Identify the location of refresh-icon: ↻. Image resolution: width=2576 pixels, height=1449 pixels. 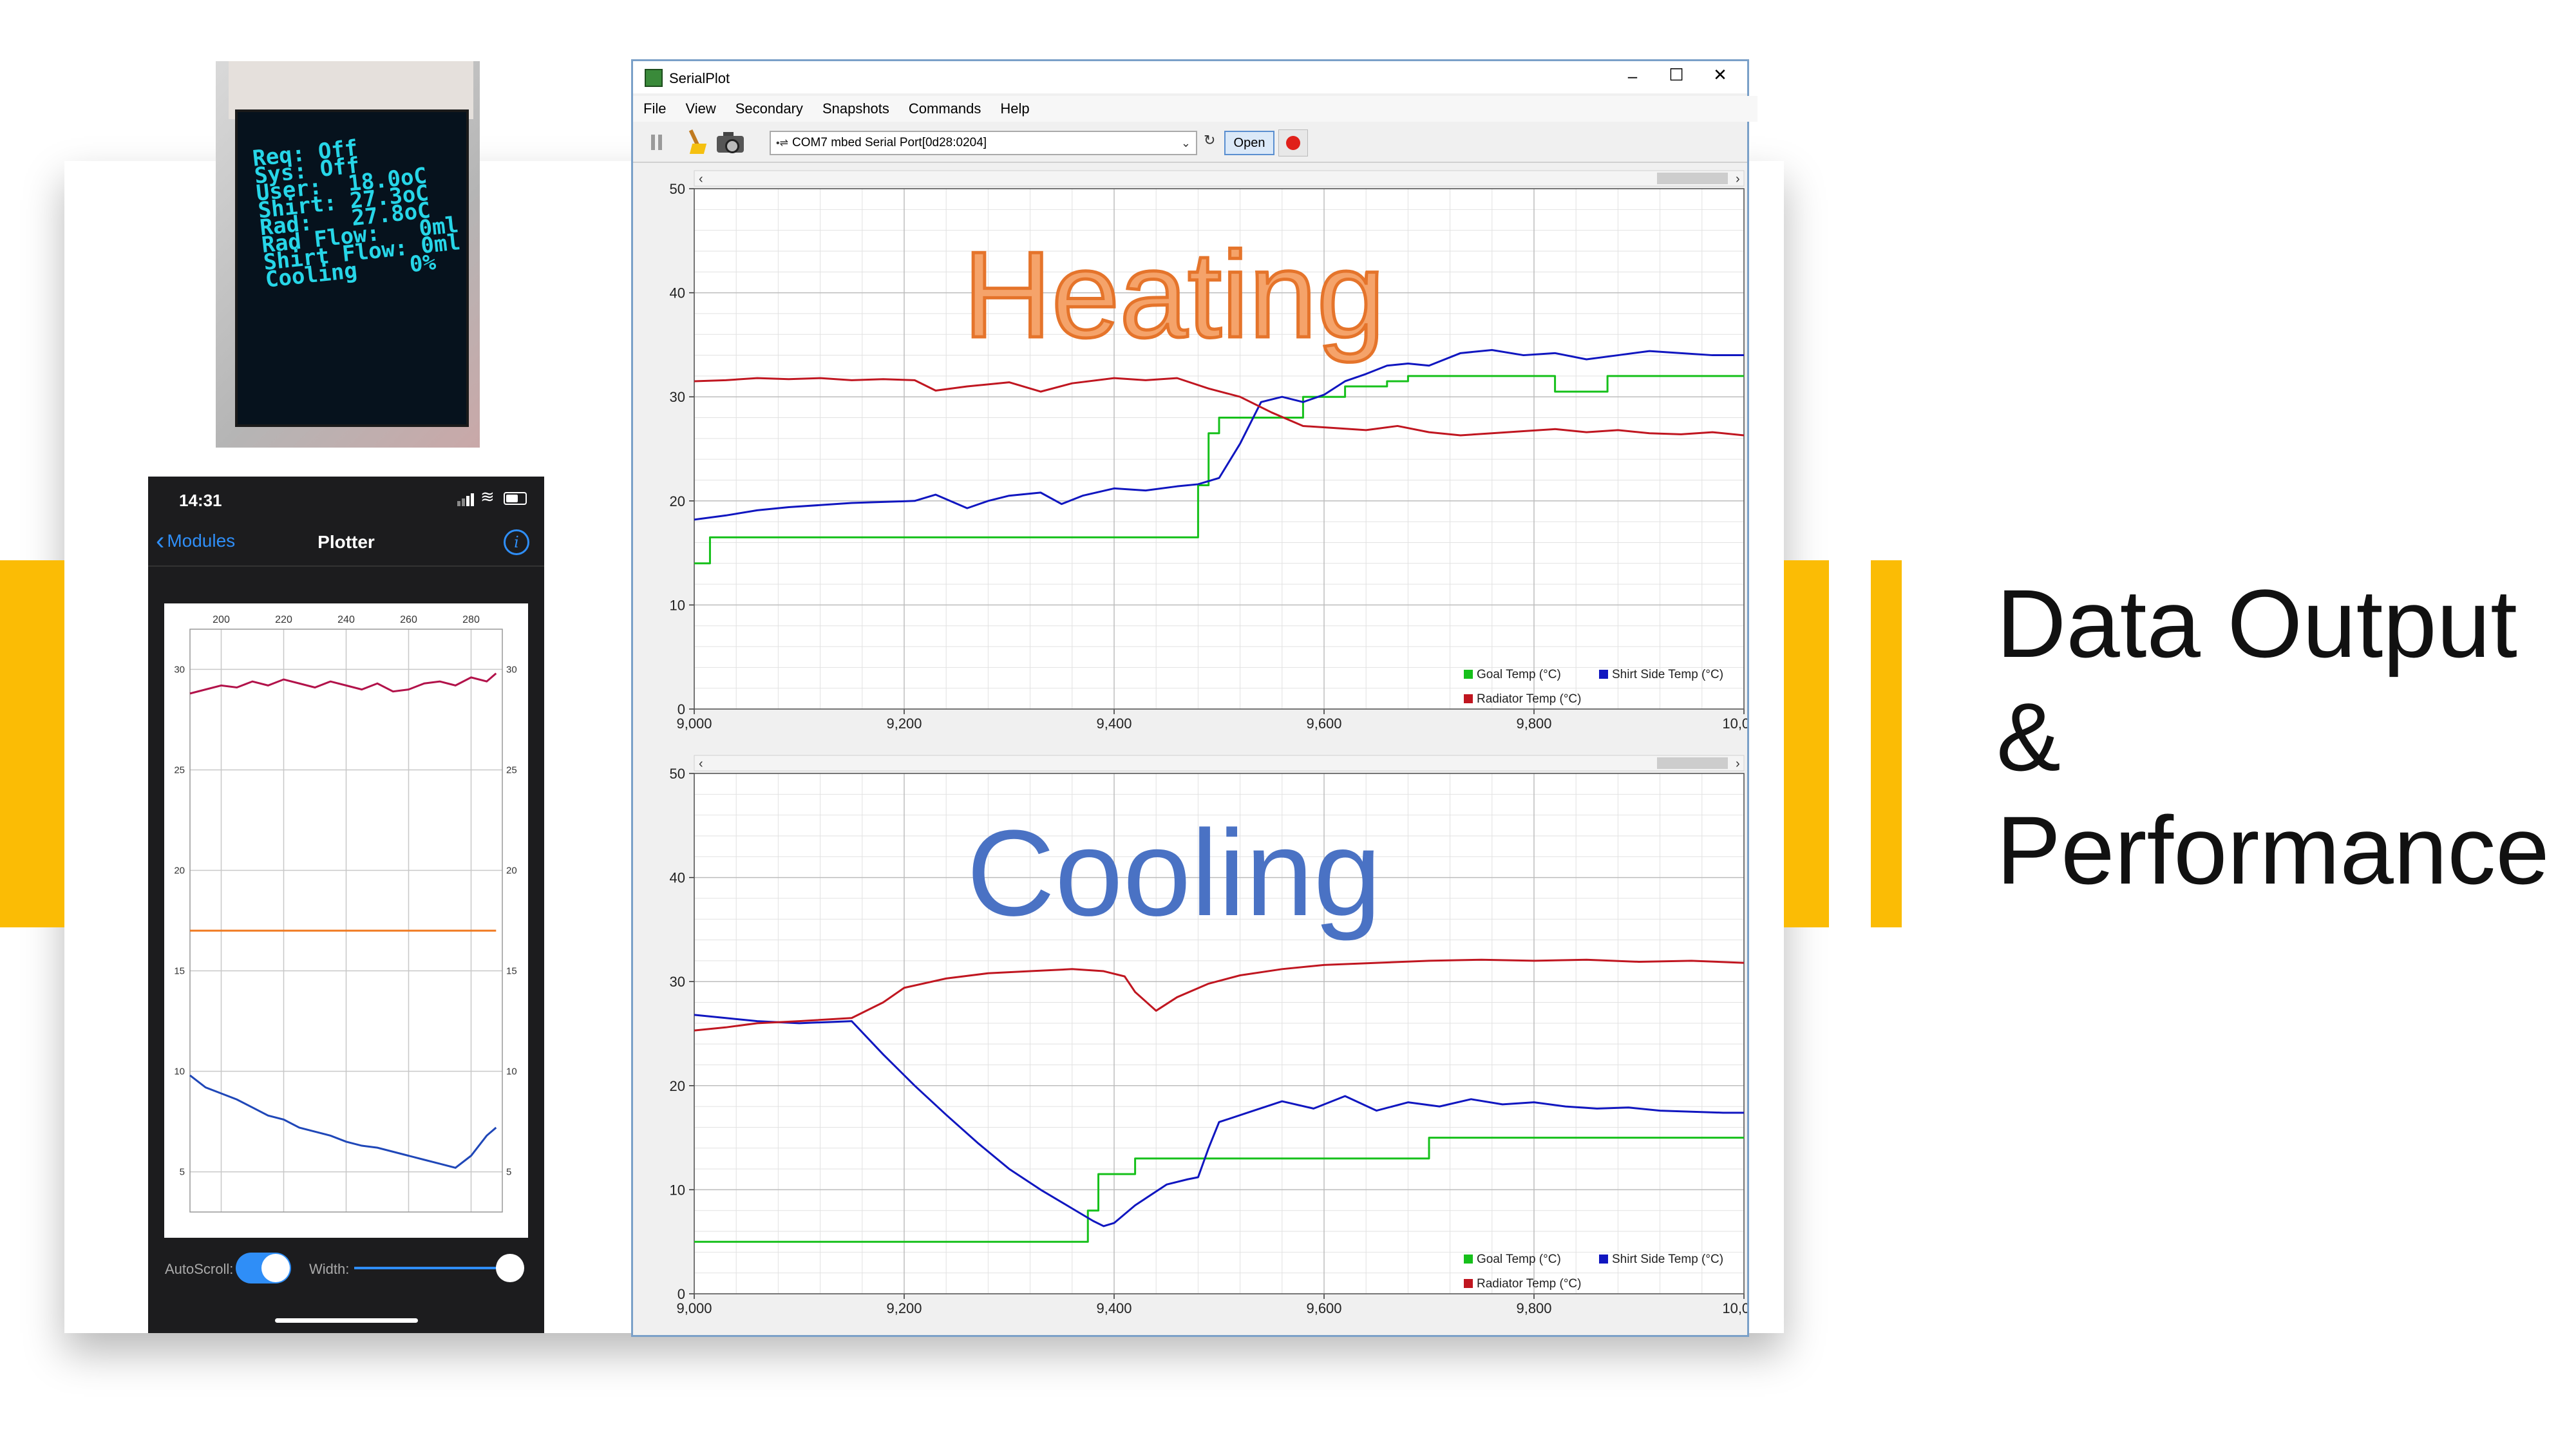
(1210, 140).